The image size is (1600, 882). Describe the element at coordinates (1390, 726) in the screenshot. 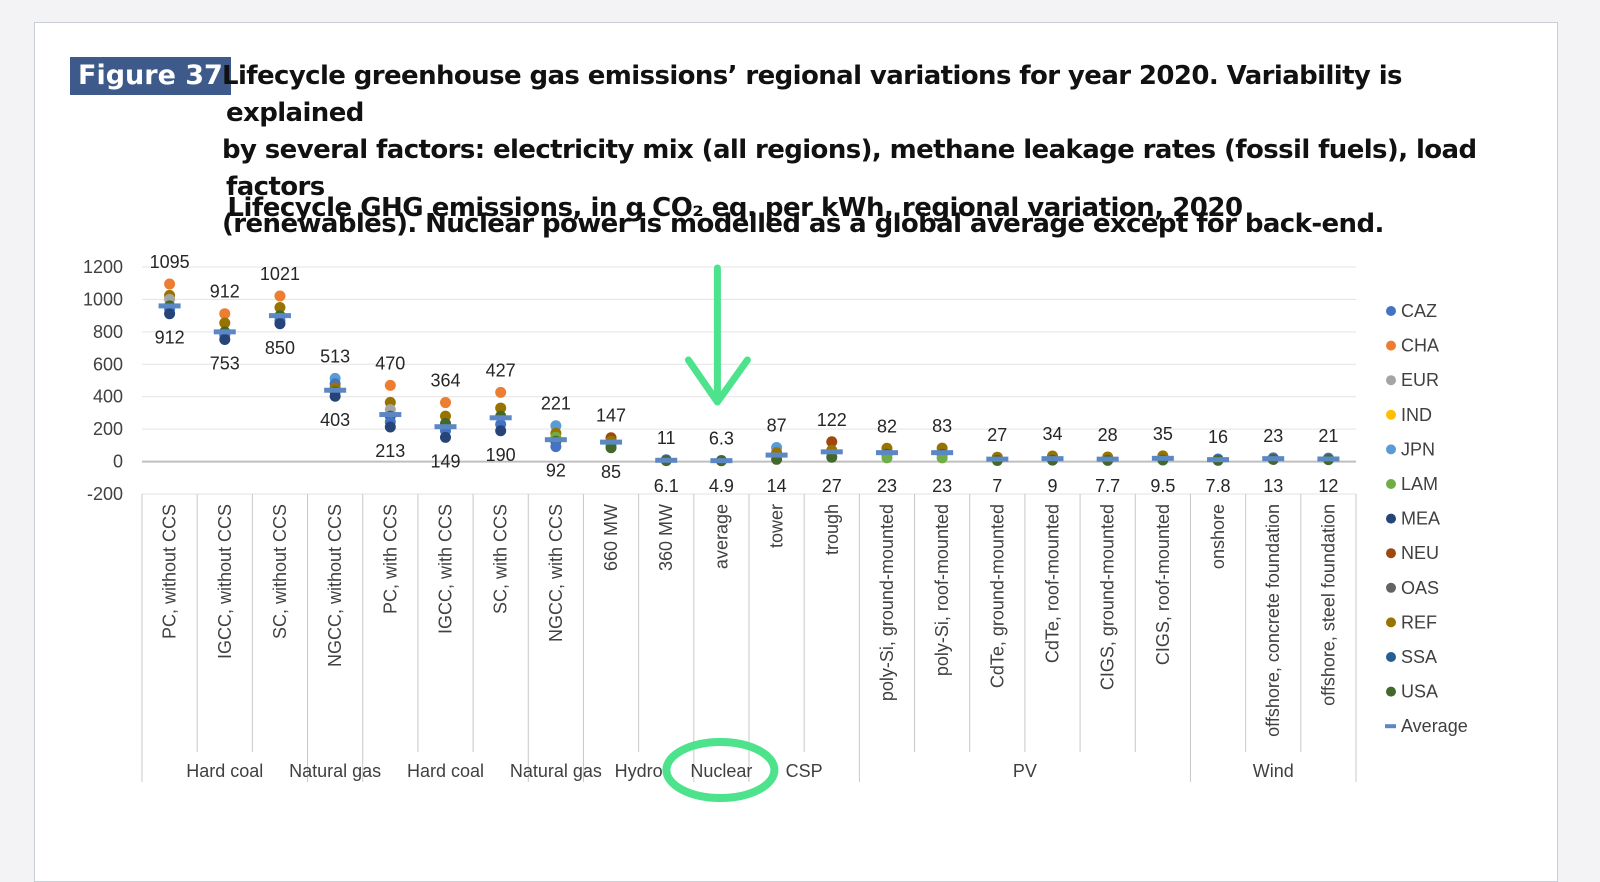

I see `legend-marker-average` at that location.